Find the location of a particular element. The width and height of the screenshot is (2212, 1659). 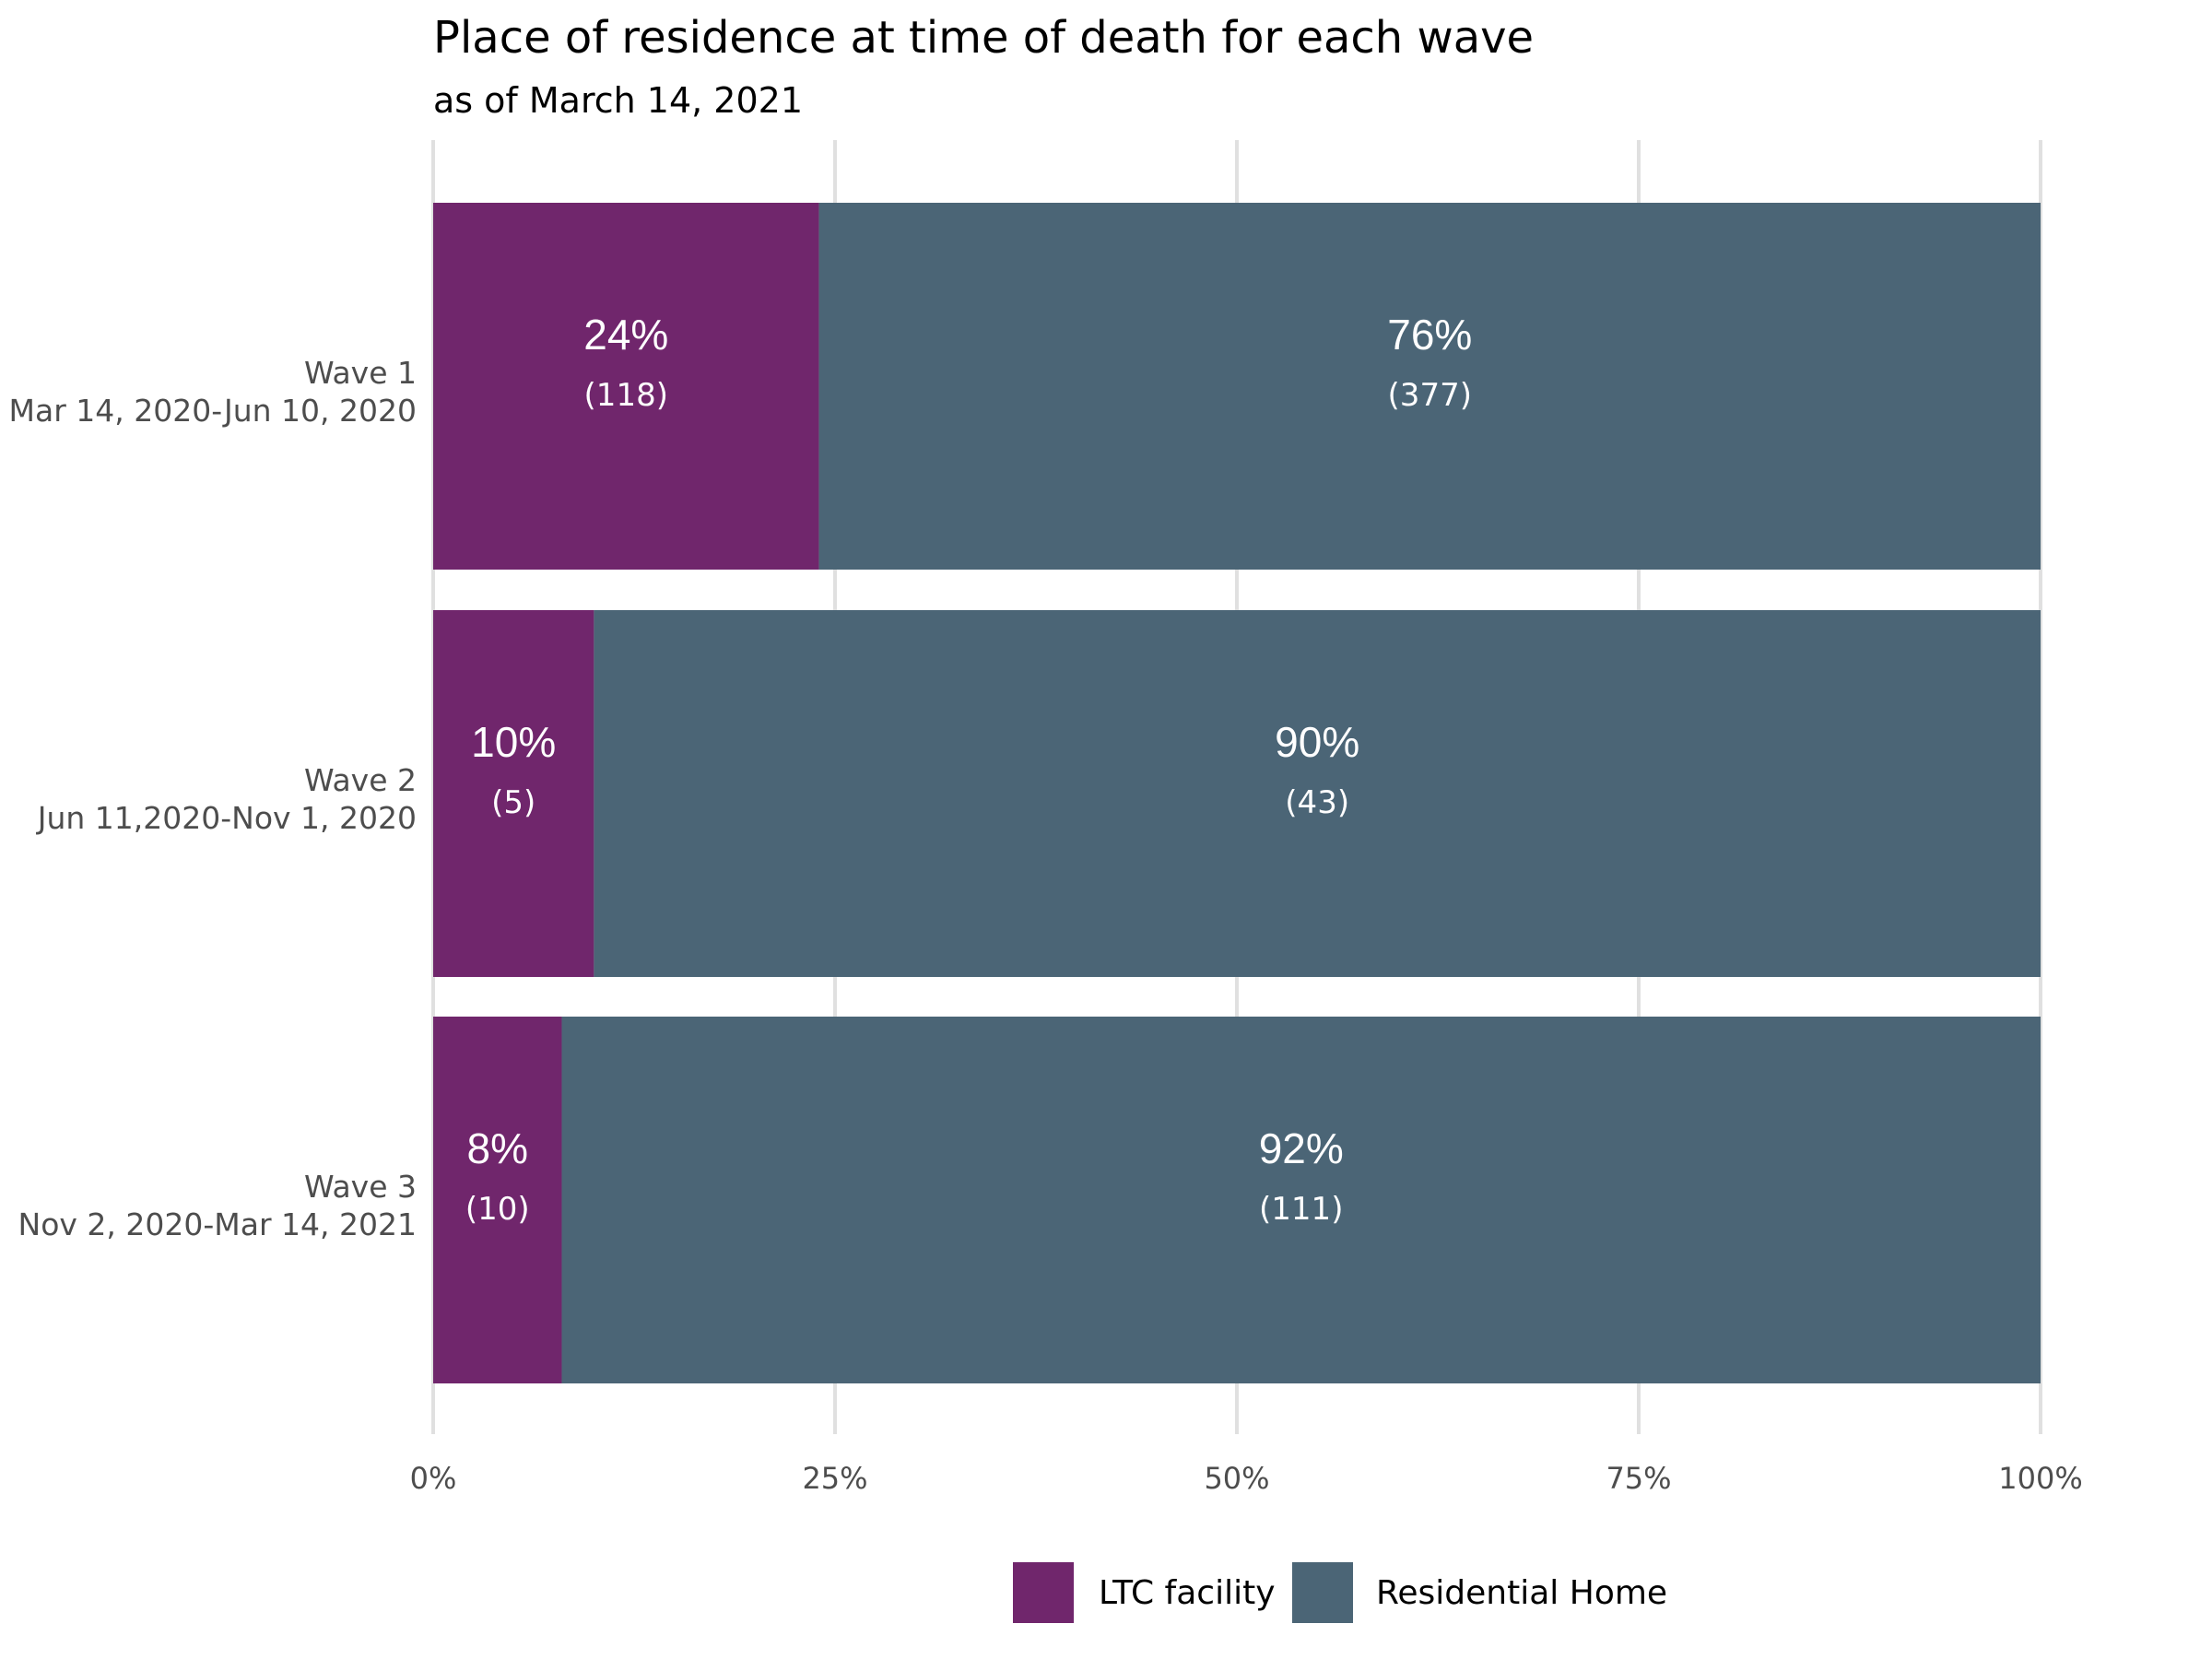

category-period-wave-3: Nov 2, 2020-Mar 14, 2021 is located at coordinates (217, 1224).